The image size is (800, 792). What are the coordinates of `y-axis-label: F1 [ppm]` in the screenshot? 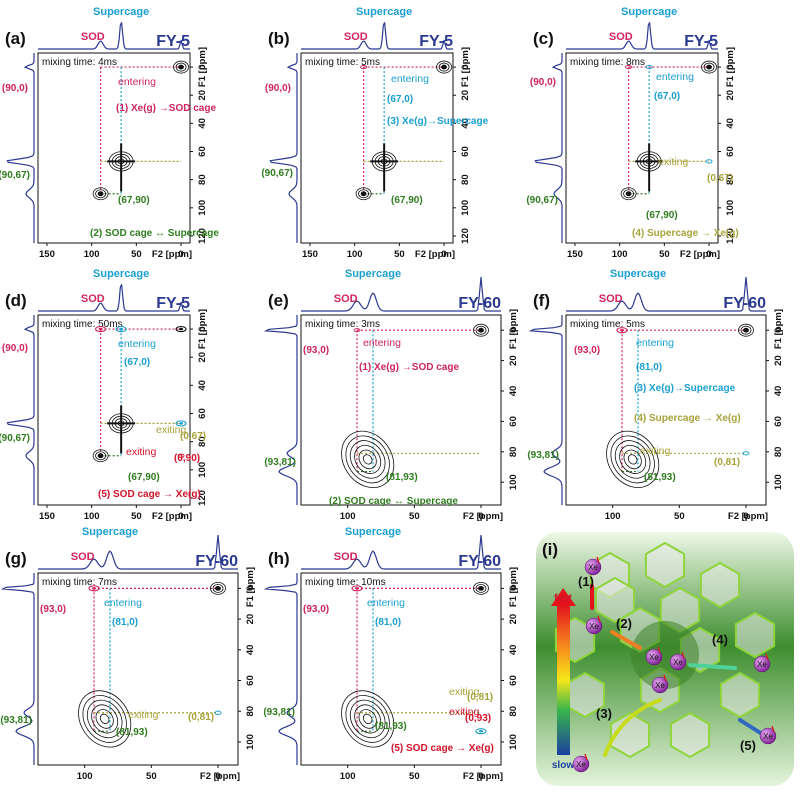 It's located at (513, 587).